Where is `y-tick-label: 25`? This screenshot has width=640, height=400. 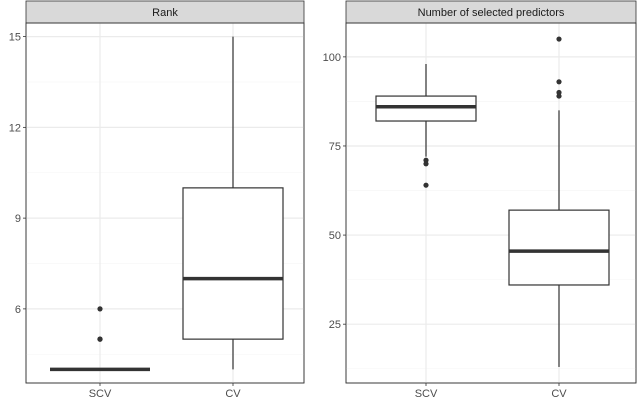
y-tick-label: 25 is located at coordinates (335, 325).